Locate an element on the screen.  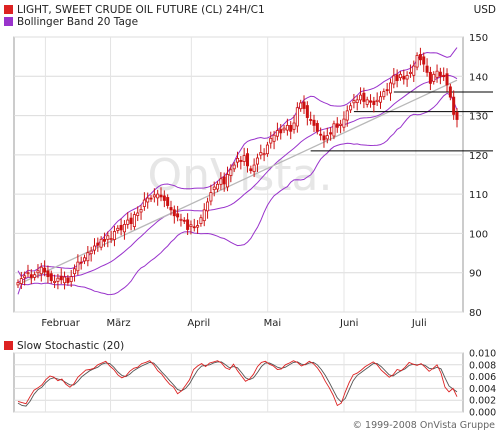
y-tick-label: 110 is located at coordinates (478, 195).